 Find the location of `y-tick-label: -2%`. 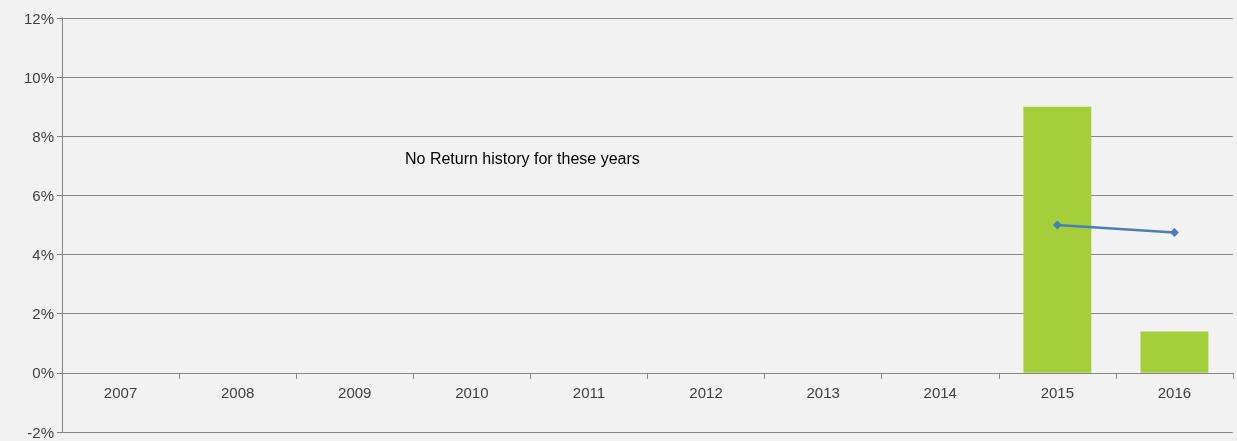

y-tick-label: -2% is located at coordinates (40, 432).